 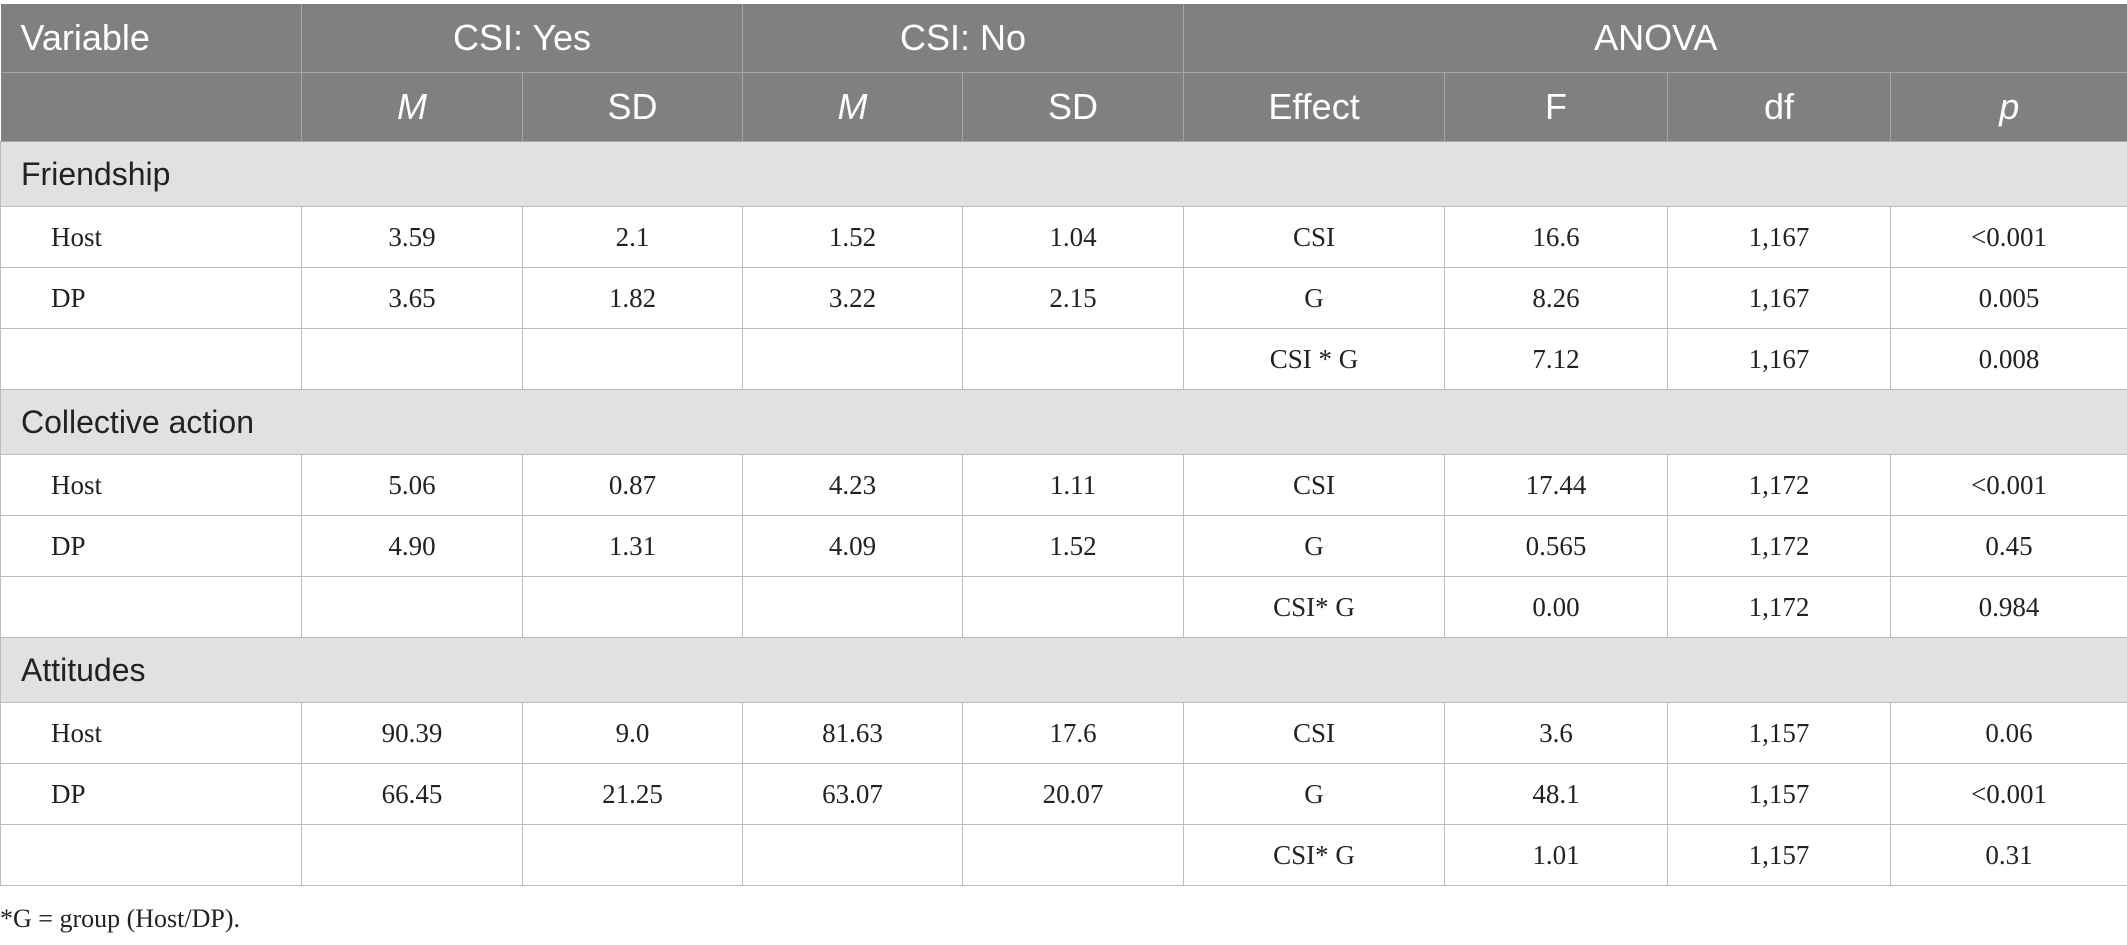 I want to click on header-csi-no: CSI: No, so click(x=962, y=38).